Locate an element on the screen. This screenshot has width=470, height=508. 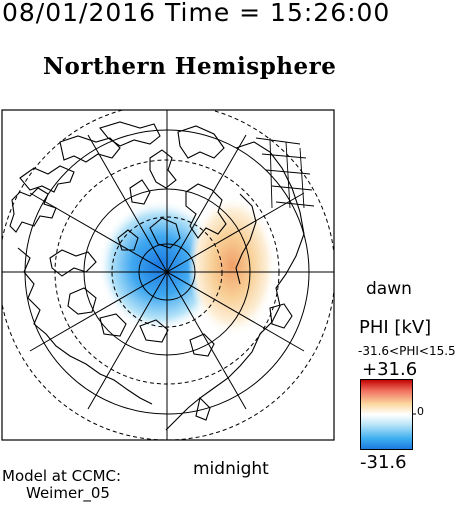
positive-potential-cell is located at coordinates (232, 266).